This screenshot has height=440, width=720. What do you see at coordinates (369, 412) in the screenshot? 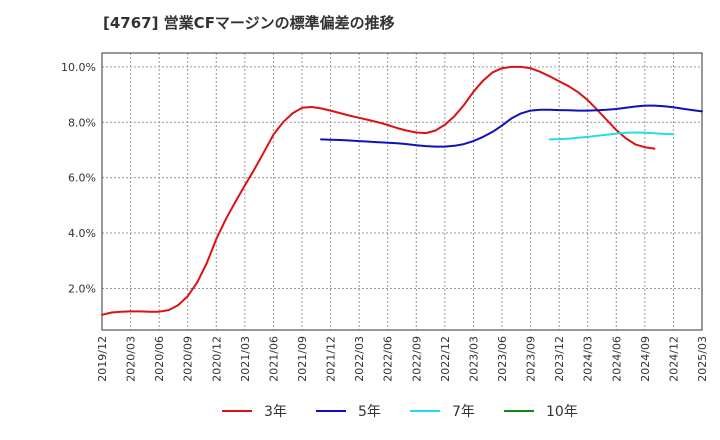
I see `legend-label-5y: 5年` at bounding box center [369, 412].